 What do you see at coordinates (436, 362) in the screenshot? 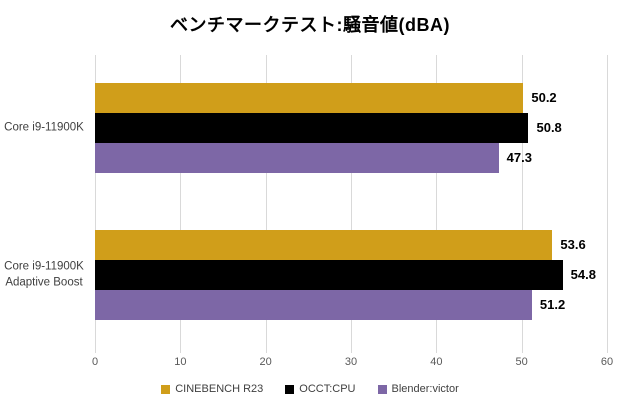
I see `x-tick-label-40: 40` at bounding box center [436, 362].